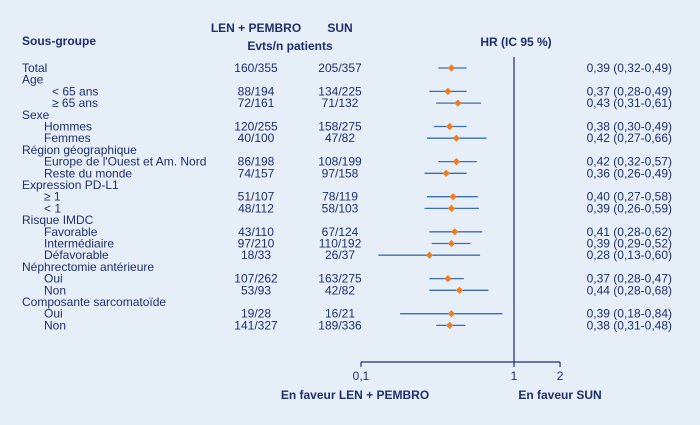 This screenshot has height=425, width=700. What do you see at coordinates (75, 91) in the screenshot?
I see `row-label: < 65 ans` at bounding box center [75, 91].